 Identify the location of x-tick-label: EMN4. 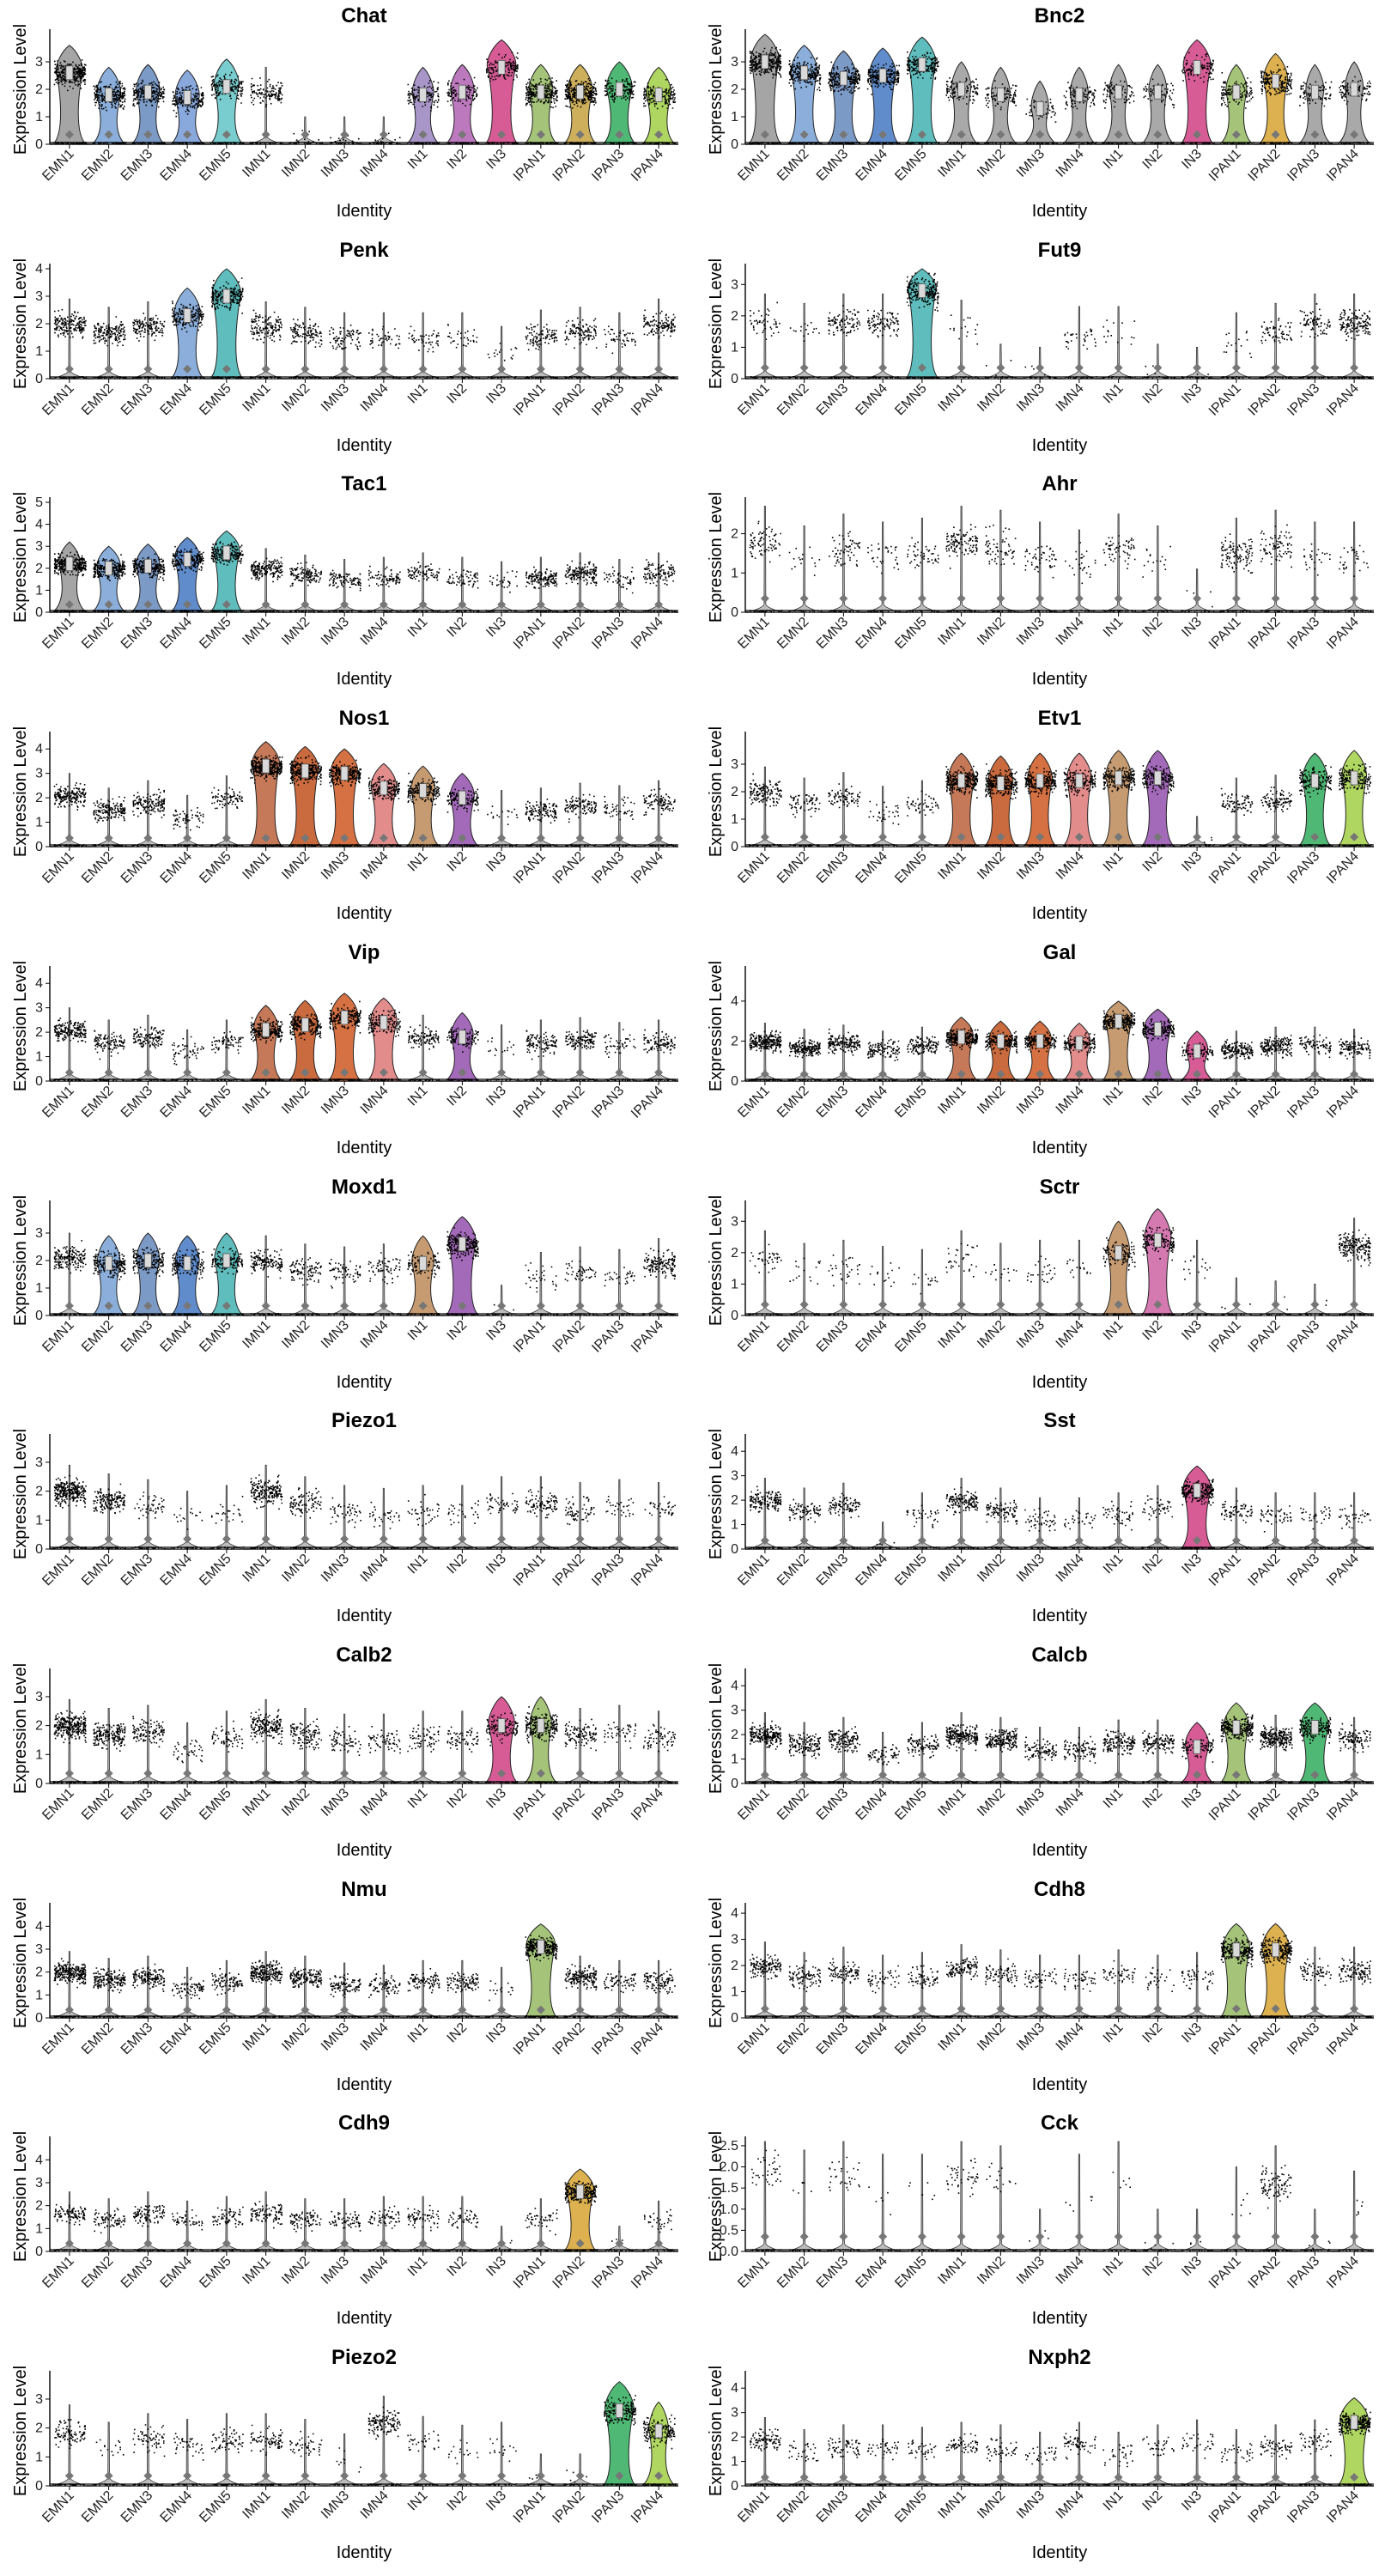
(872, 1102).